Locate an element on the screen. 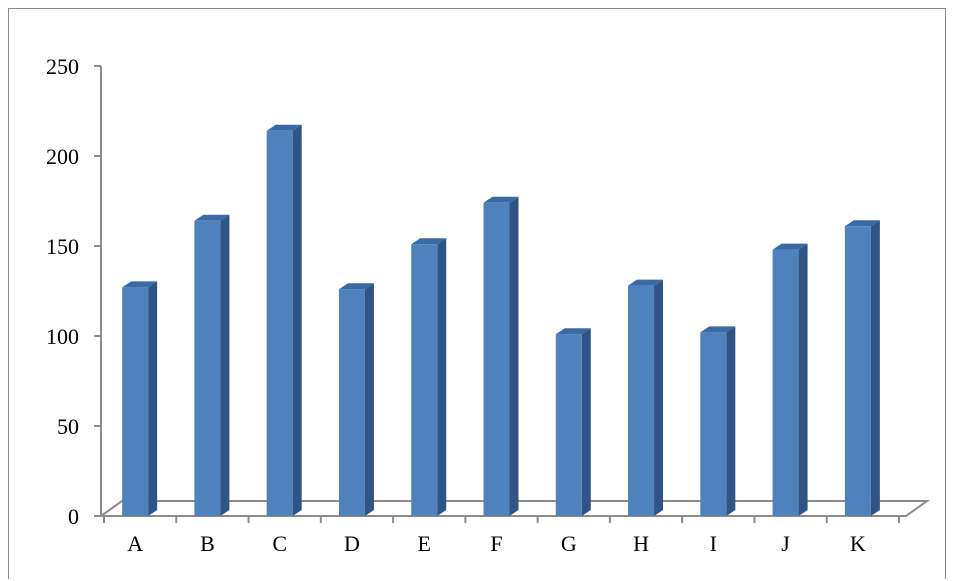 This screenshot has width=956, height=581. bar-A is located at coordinates (140, 398).